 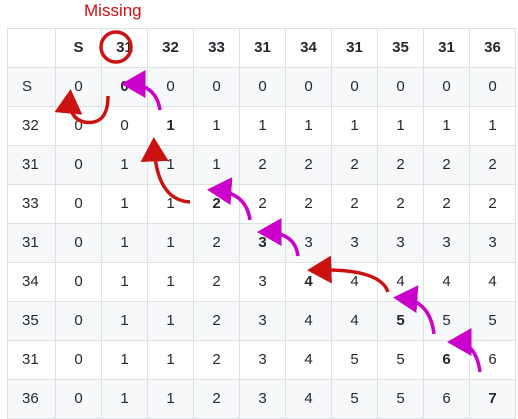 What do you see at coordinates (78, 48) in the screenshot?
I see `header-cell: S` at bounding box center [78, 48].